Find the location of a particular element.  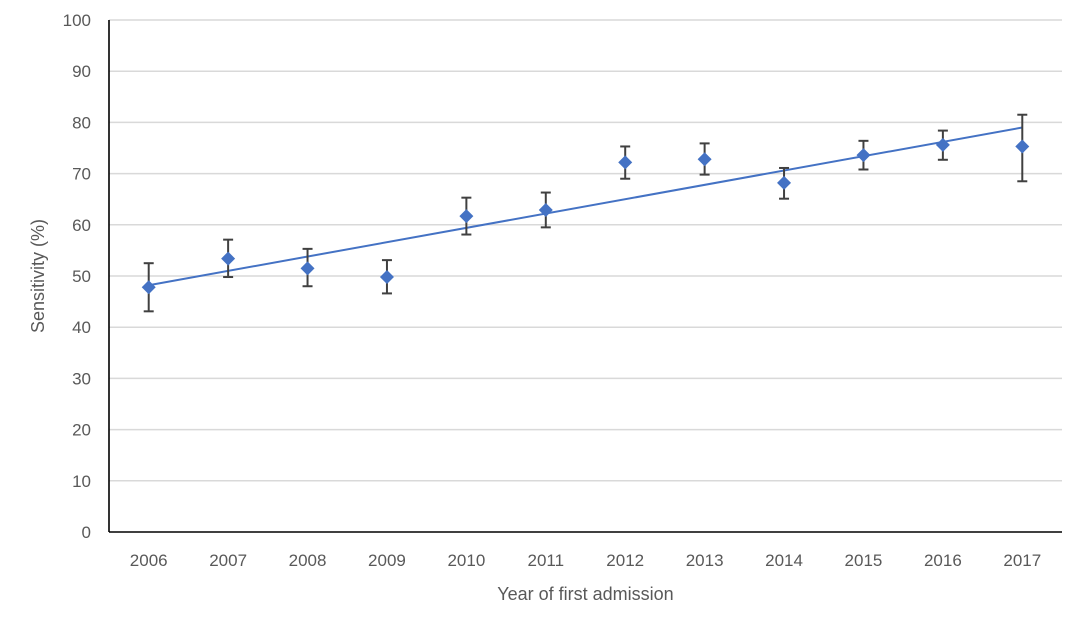

y-tick-label: 100 is located at coordinates (77, 20).